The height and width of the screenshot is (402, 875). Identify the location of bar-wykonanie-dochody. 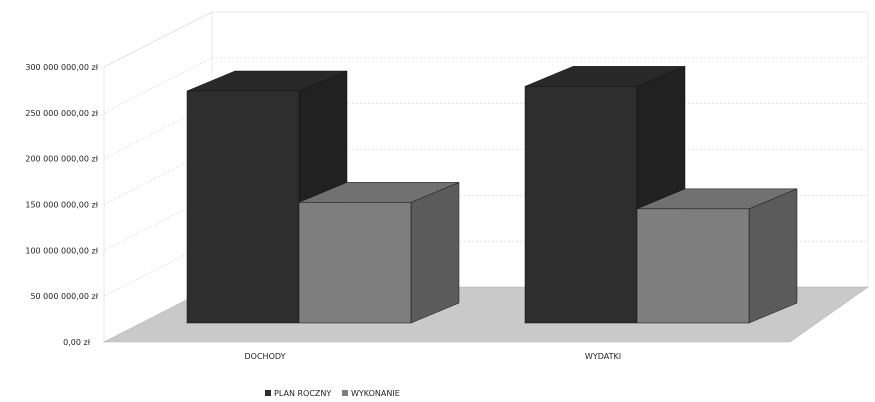
(379, 252).